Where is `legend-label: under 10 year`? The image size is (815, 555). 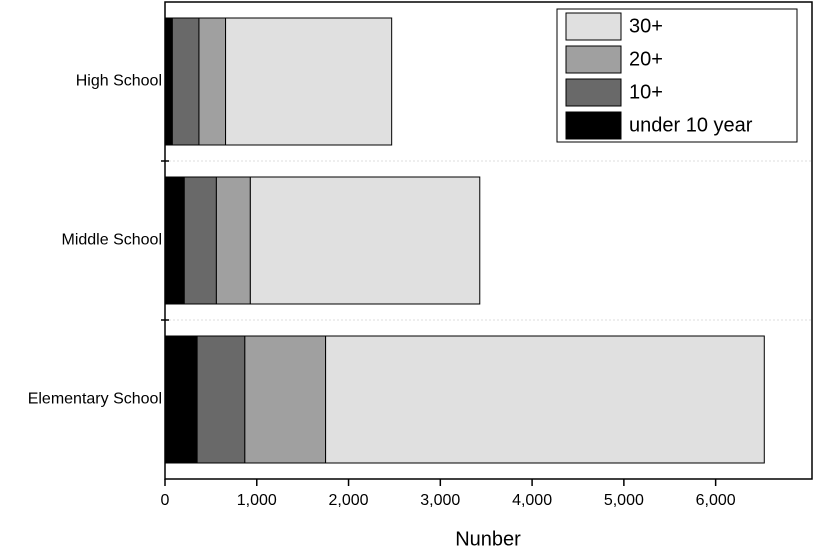
legend-label: under 10 year is located at coordinates (691, 125).